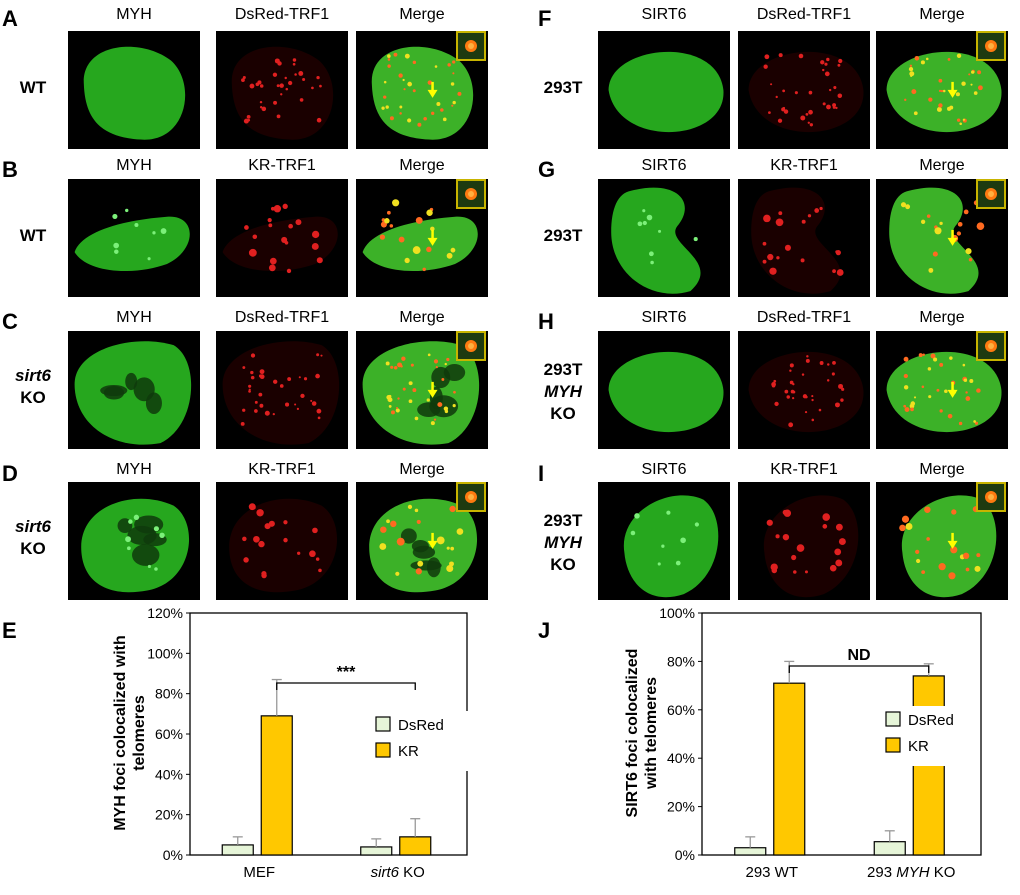 This screenshot has width=1020, height=895. What do you see at coordinates (546, 321) in the screenshot?
I see `panel-letter: H` at bounding box center [546, 321].